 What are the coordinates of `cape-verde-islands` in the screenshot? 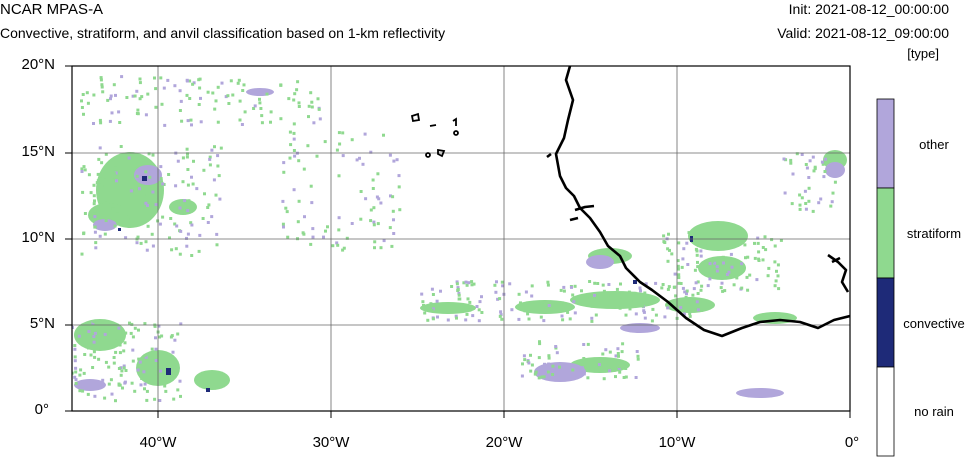 It's located at (434, 135).